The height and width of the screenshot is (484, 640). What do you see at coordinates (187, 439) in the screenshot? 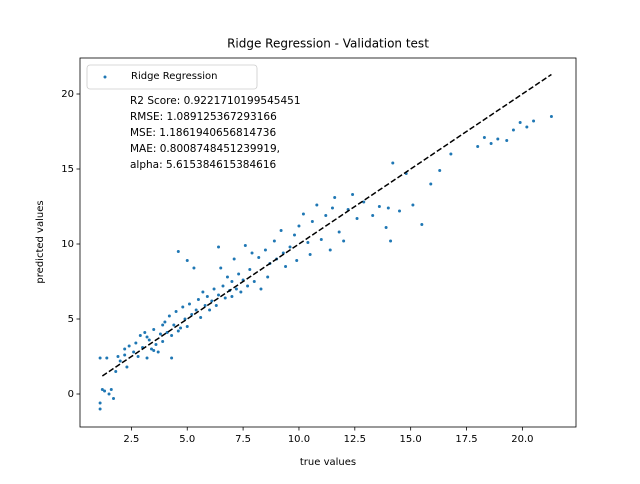
I see `x-tick-label: 5.0` at bounding box center [187, 439].